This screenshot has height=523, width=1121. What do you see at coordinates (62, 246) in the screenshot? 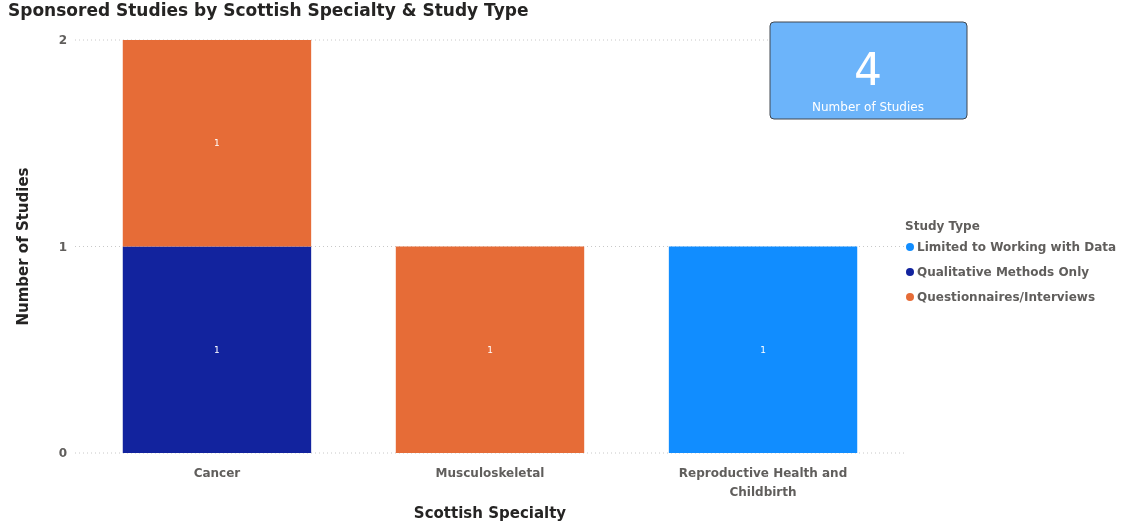
I see `y-tick-label: 1` at bounding box center [62, 246].